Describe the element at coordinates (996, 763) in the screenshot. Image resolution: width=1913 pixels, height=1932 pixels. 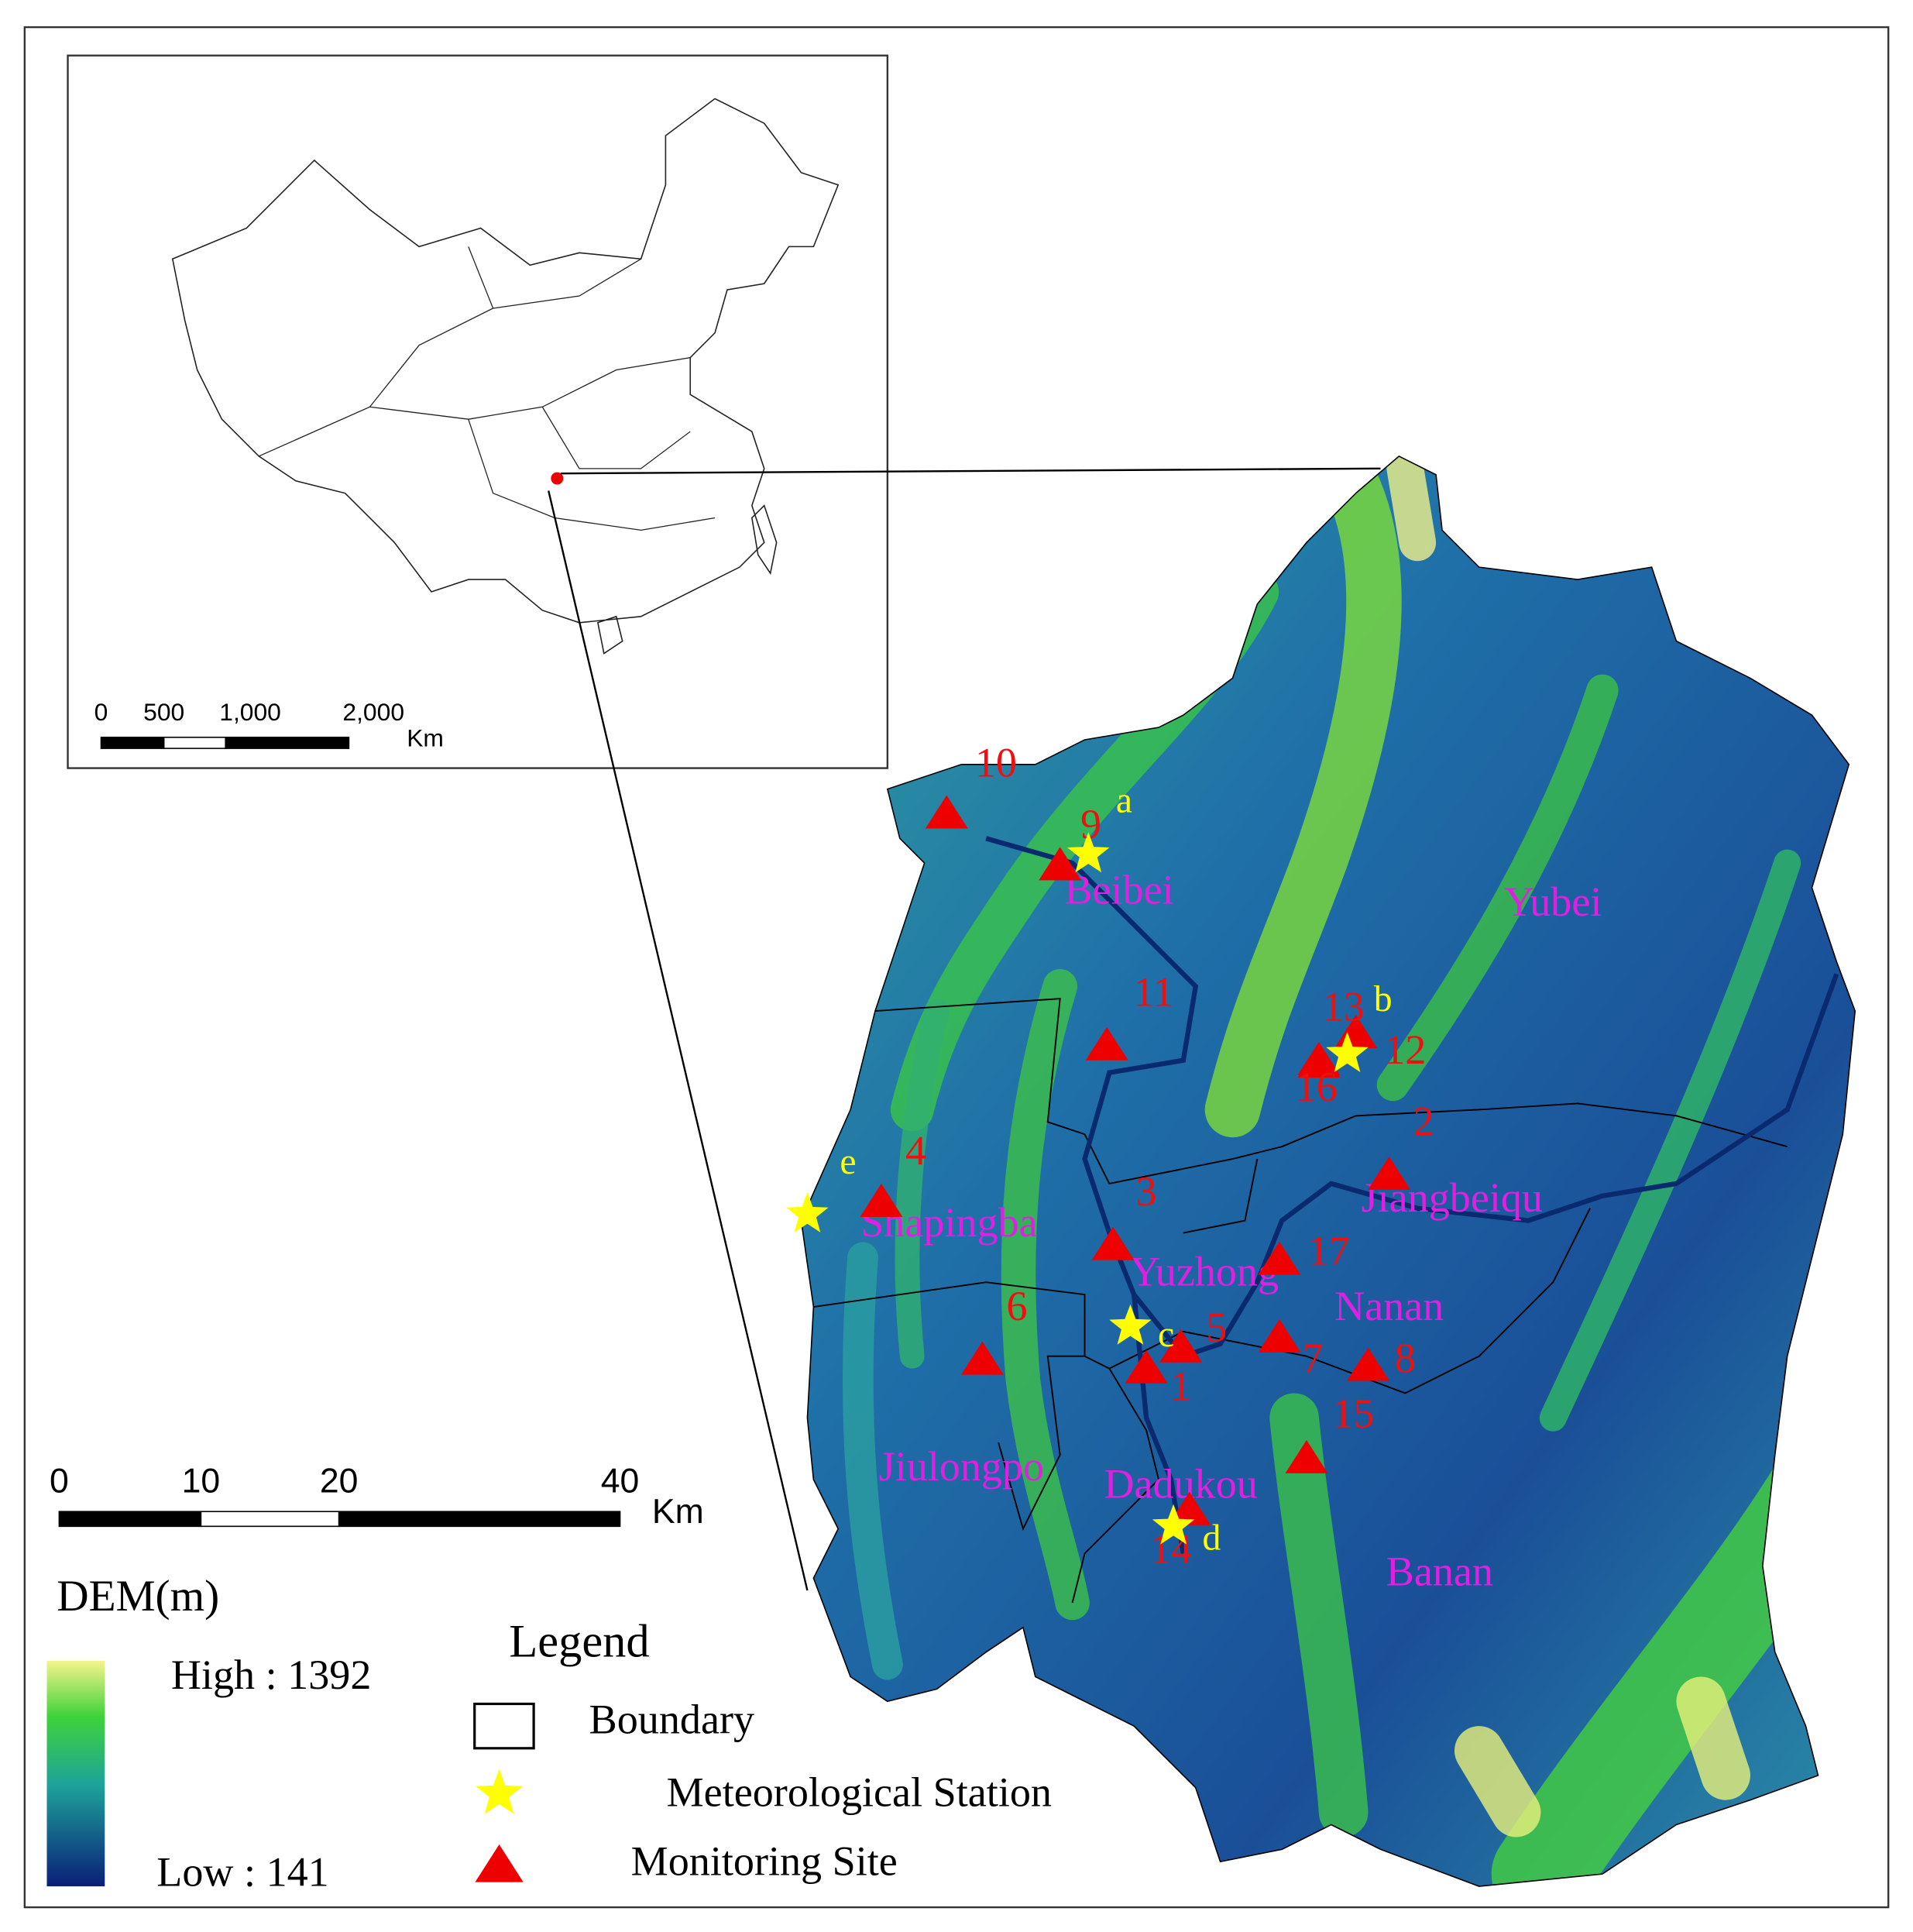
I see `site-label: 10` at that location.